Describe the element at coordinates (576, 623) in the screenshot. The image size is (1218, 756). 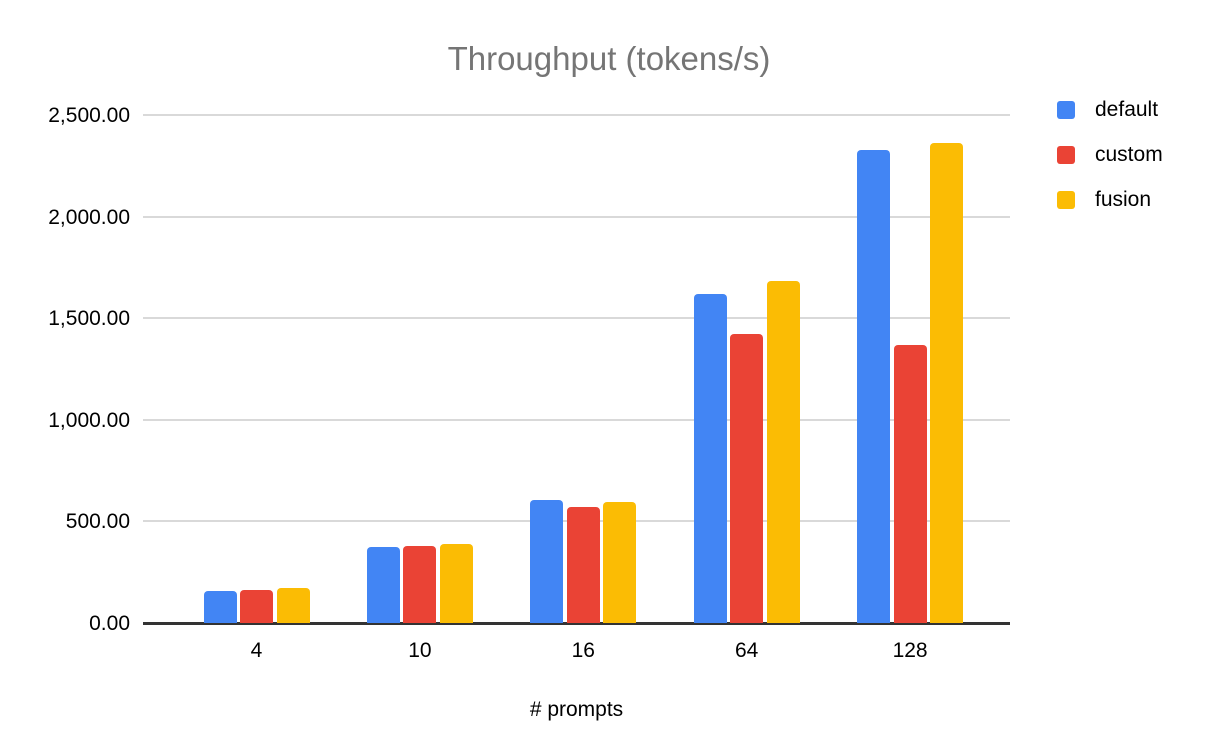
I see `x-axis-baseline` at that location.